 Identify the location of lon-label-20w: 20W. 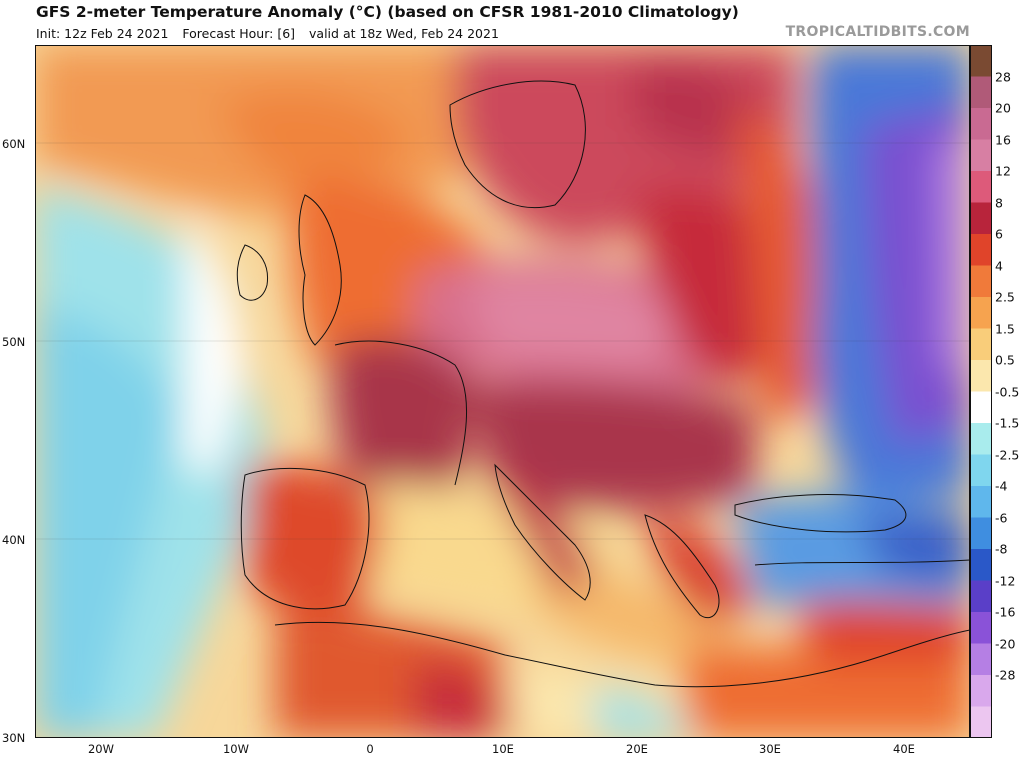
(101, 749).